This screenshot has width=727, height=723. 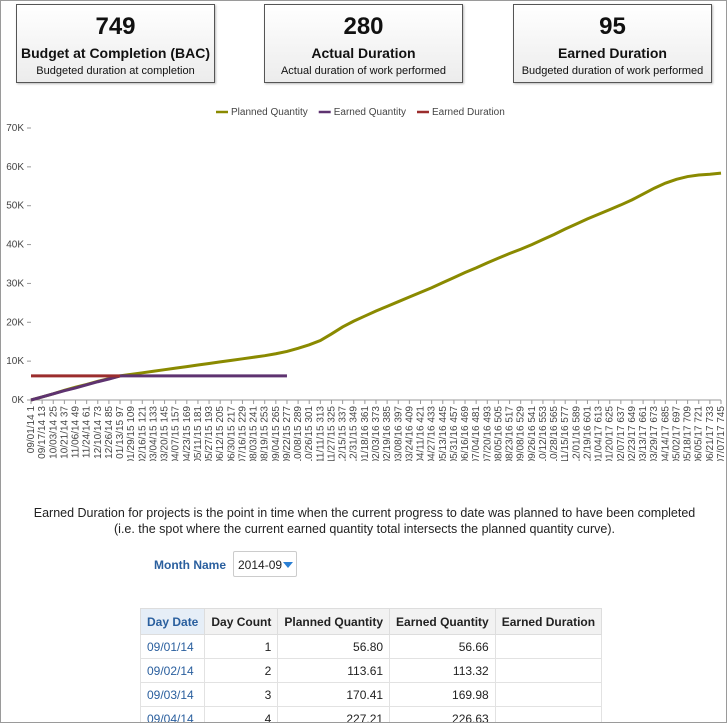 What do you see at coordinates (710, 433) in the screenshot?
I see `x-tick-label: 06/21/17 733` at bounding box center [710, 433].